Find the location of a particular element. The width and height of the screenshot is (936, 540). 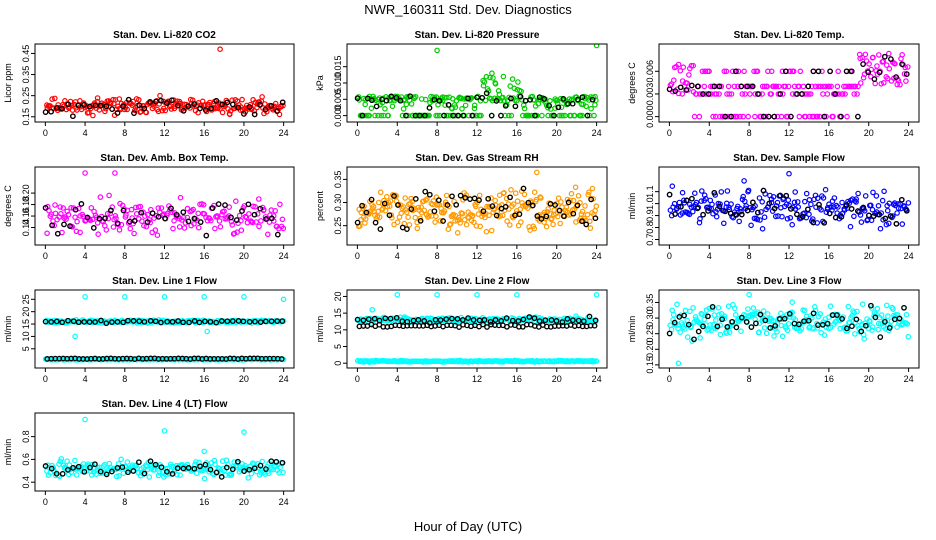

y-axis-label: kPa is located at coordinates (320, 83).